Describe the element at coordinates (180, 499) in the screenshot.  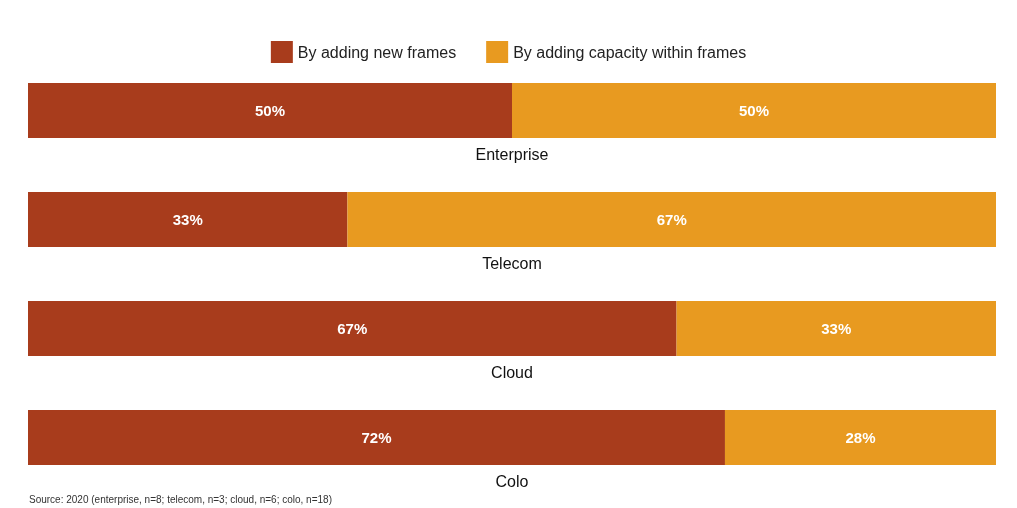
I see `annotation: Source: 2020 (enterprise, n=8; telecom, n=3; cloud, n=6; colo, n=18)` at that location.